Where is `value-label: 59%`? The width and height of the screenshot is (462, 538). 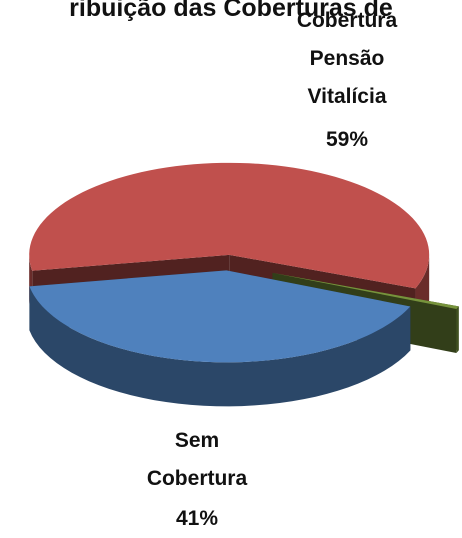 value-label: 59% is located at coordinates (347, 139).